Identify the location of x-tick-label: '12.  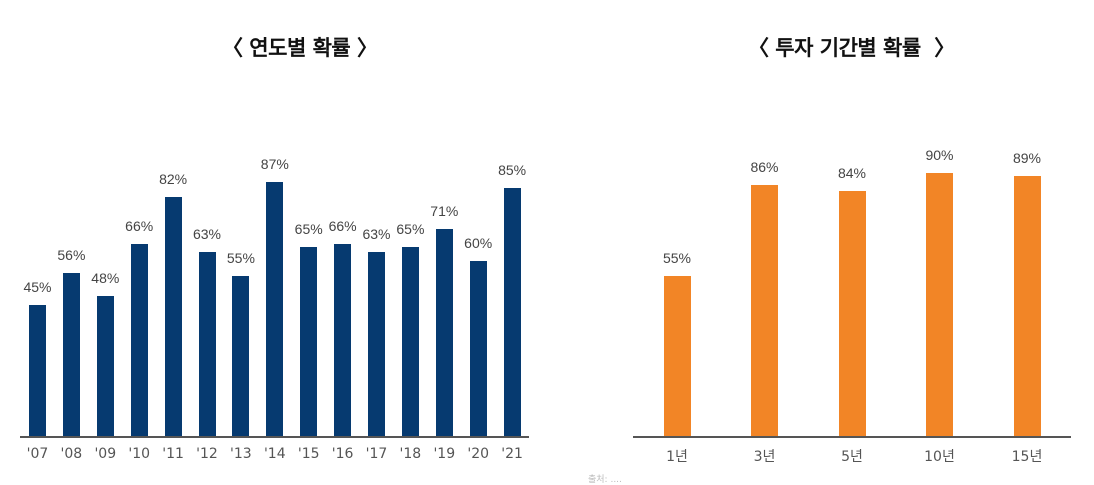
(207, 454).